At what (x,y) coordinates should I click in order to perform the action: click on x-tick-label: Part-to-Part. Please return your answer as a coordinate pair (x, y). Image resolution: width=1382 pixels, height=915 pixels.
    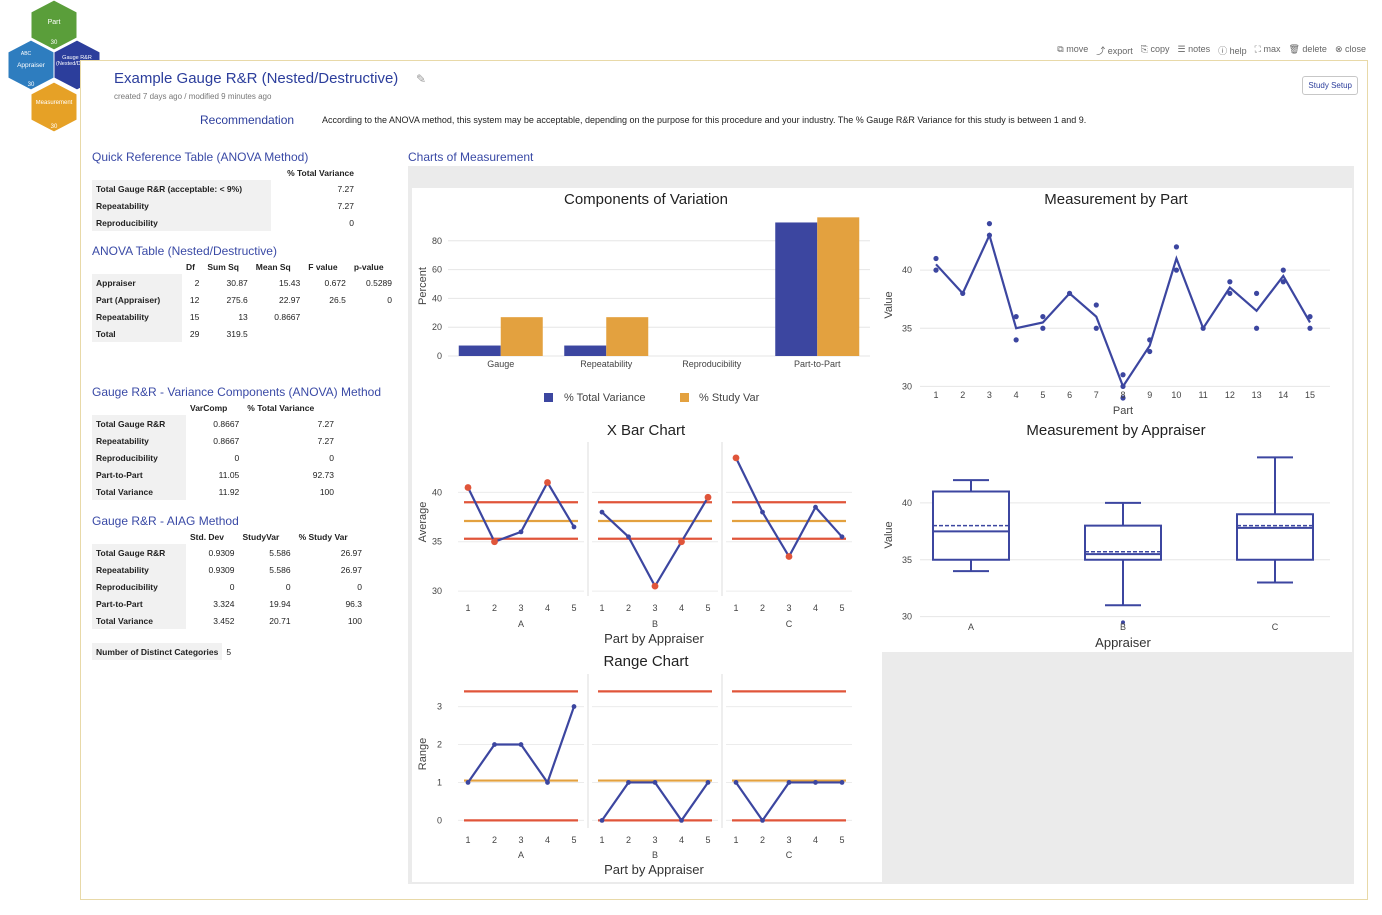
    Looking at the image, I should click on (817, 364).